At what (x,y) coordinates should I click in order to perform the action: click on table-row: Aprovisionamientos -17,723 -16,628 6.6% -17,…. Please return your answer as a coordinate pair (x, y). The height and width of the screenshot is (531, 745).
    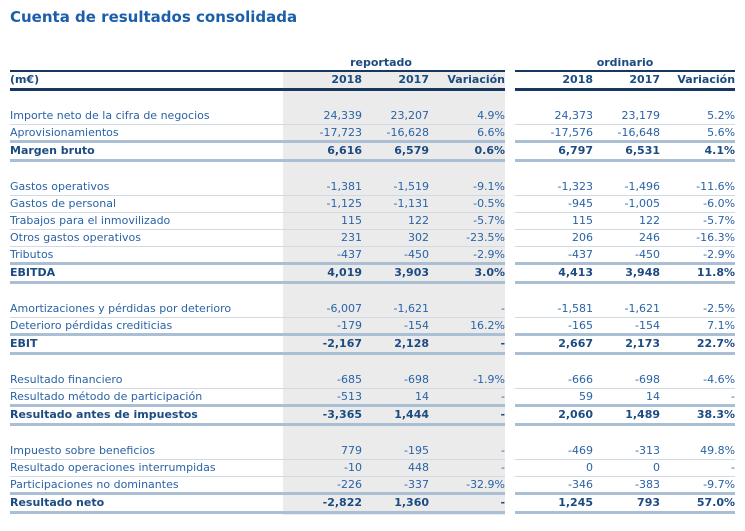
    Looking at the image, I should click on (373, 133).